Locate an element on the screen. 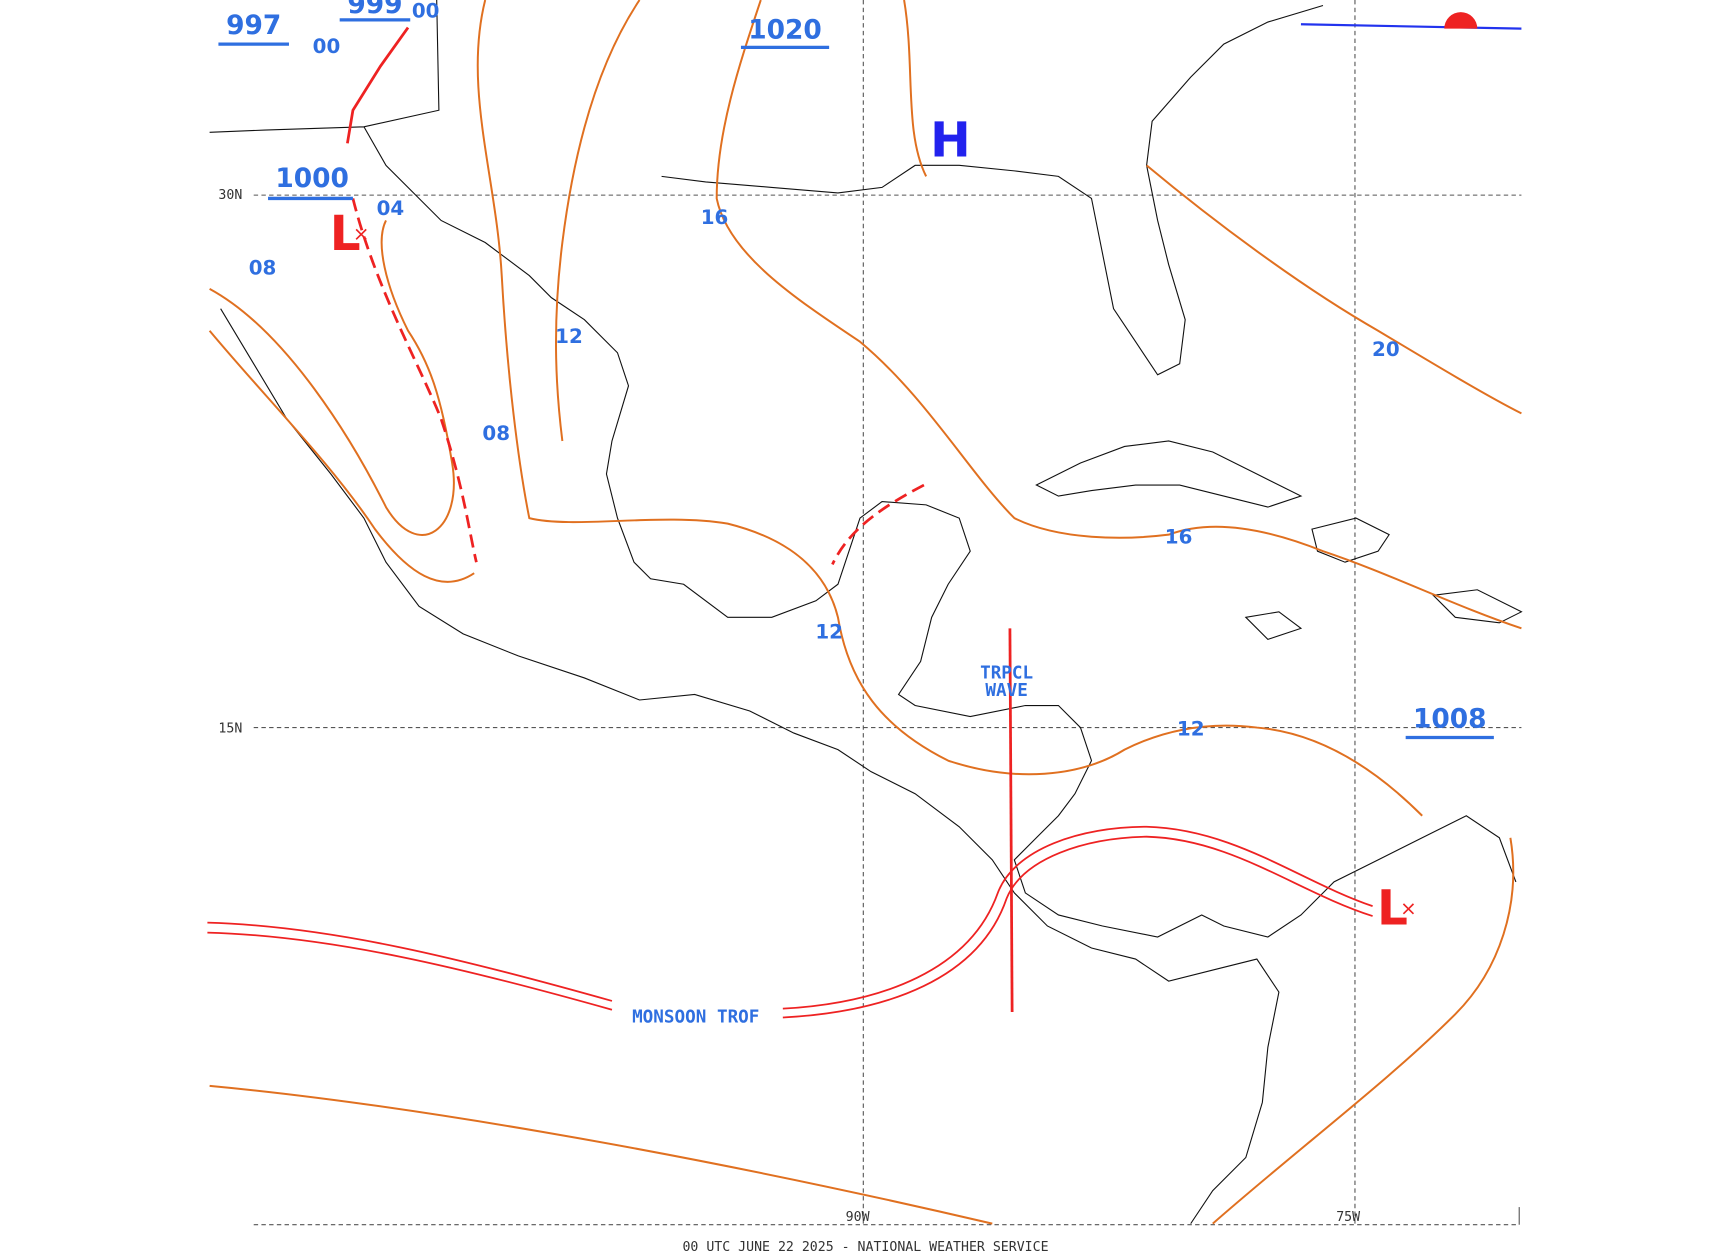 This screenshot has width=1720, height=1260. grid-label: 30N is located at coordinates (230, 195).